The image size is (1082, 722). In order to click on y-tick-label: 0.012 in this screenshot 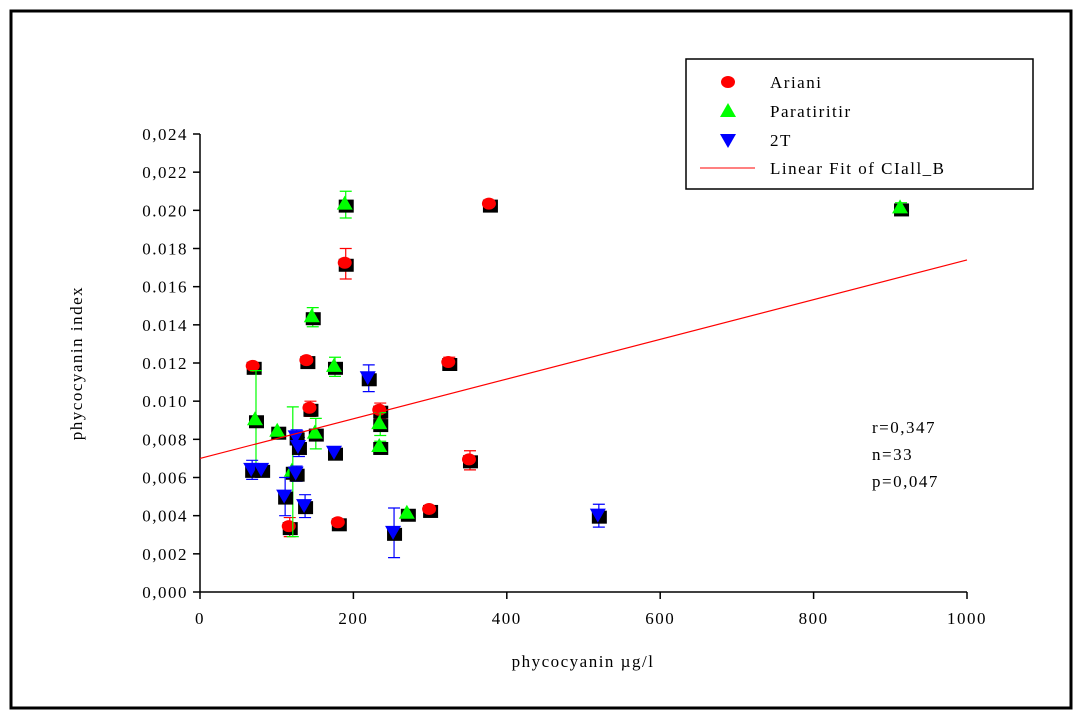, I will do `click(165, 363)`.